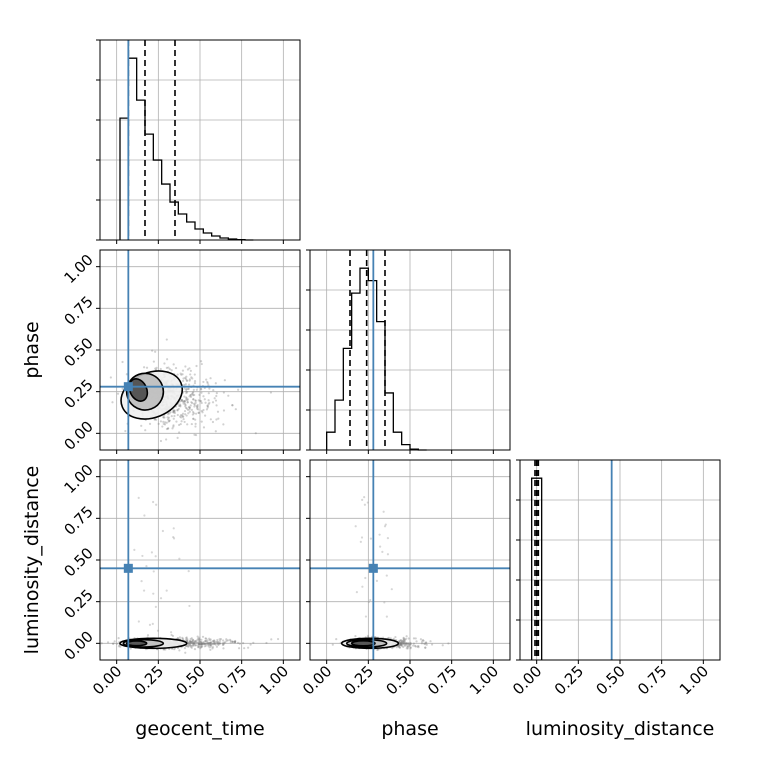  I want to click on x-tick-label: 0.00, so click(107, 680).